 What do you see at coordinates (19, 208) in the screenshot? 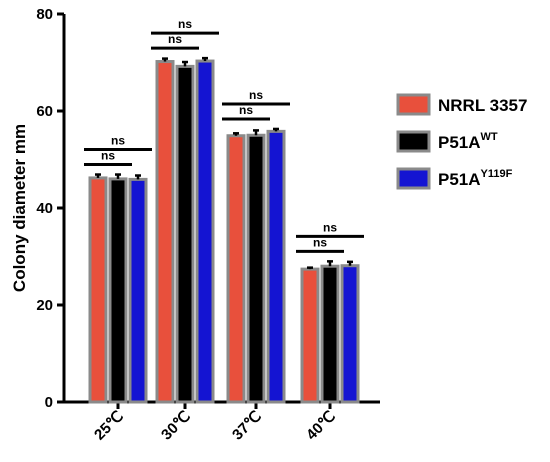
I see `y-axis-title: Colony diameter mm` at bounding box center [19, 208].